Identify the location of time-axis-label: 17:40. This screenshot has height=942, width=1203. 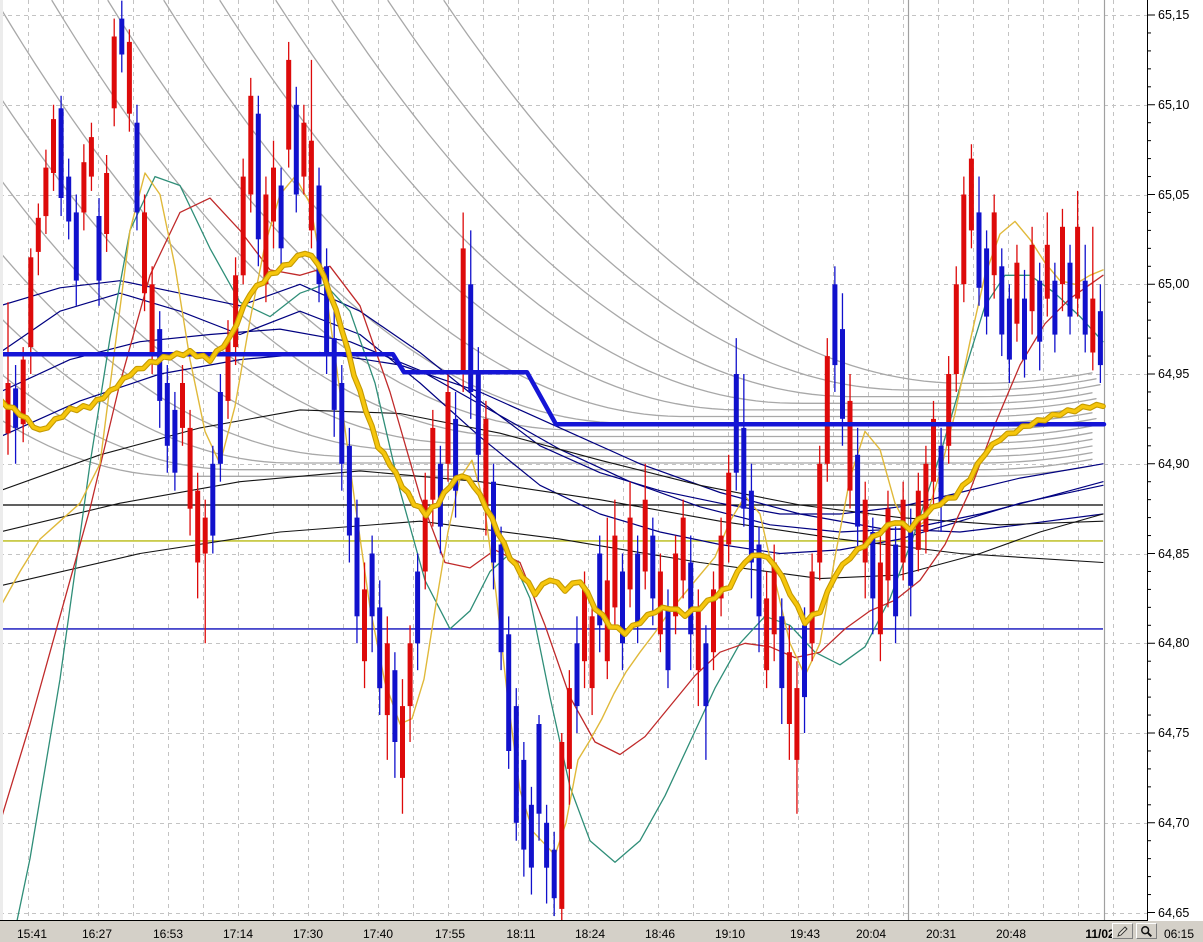
(378, 934).